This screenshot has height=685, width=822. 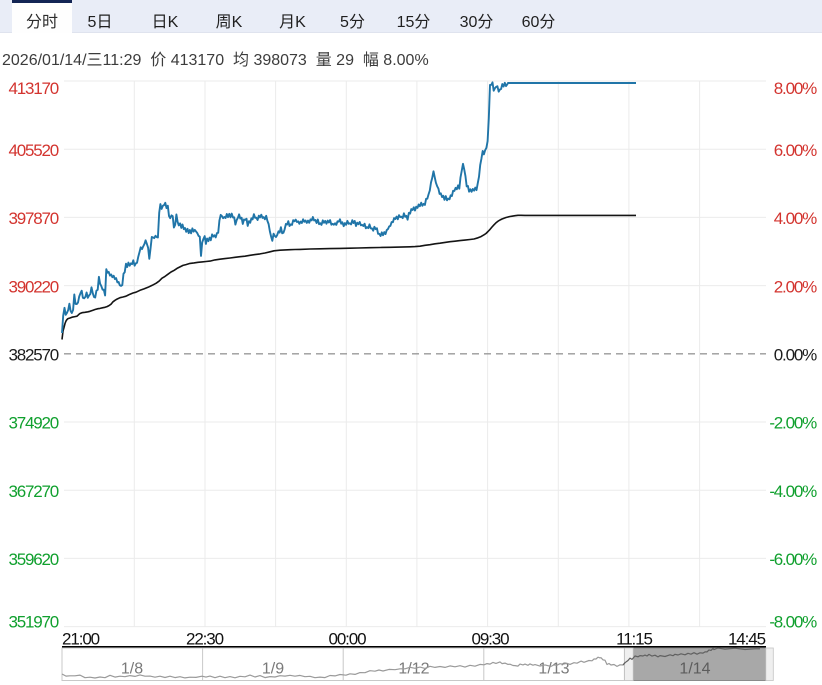 I want to click on svg-text: -8.00%, so click(x=793, y=622).